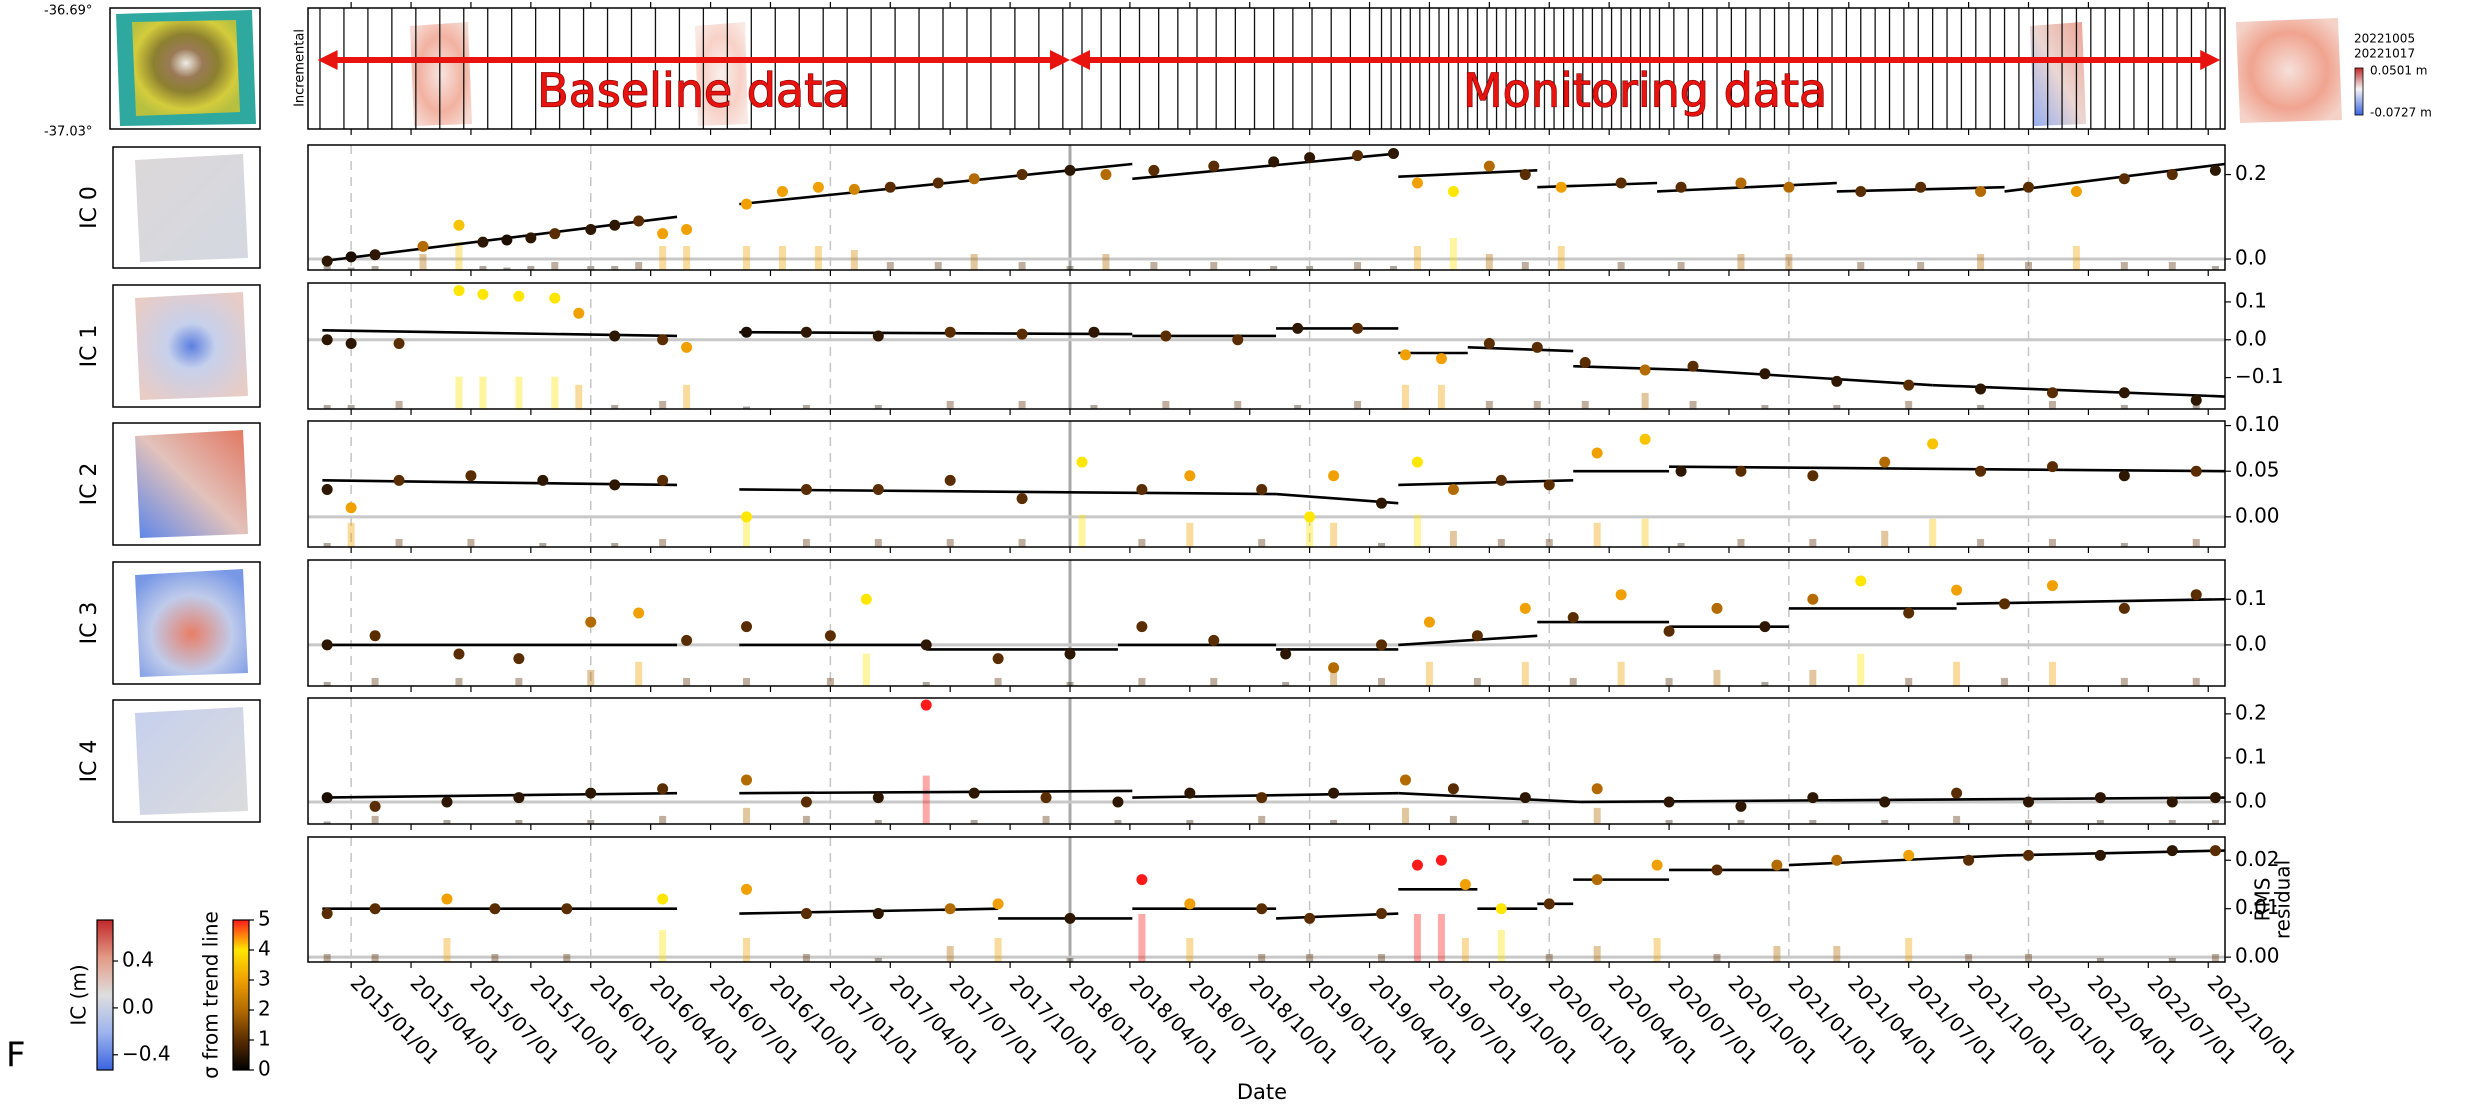 This screenshot has width=2466, height=1105. Describe the element at coordinates (2283, 899) in the screenshot. I see `y-axis-label: residual` at that location.